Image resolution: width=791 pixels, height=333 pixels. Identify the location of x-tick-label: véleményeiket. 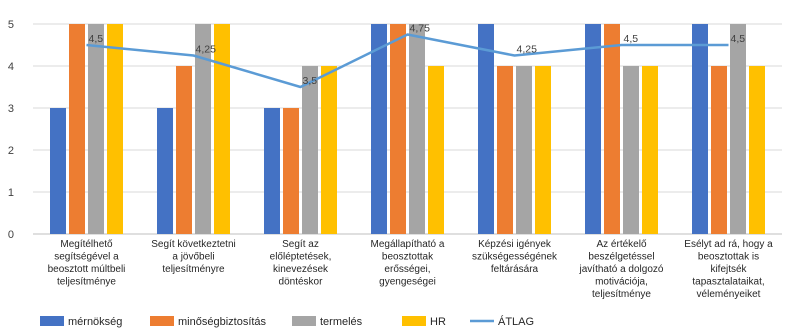
(729, 294).